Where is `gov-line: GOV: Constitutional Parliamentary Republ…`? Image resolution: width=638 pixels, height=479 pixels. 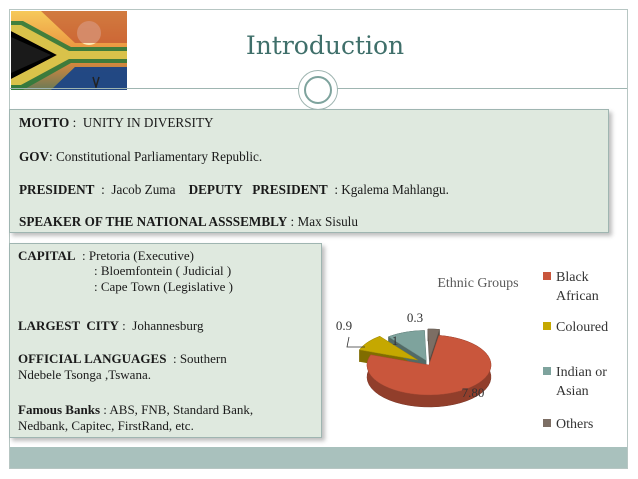
gov-line: GOV: Constitutional Parliamentary Republ… is located at coordinates (140, 157).